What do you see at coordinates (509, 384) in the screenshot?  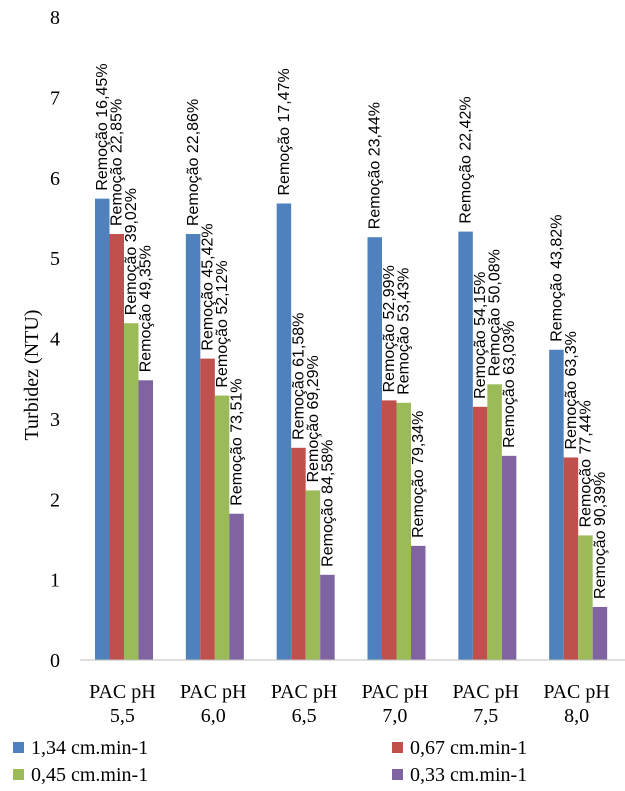 I see `data-label: Remoção 63,03%` at bounding box center [509, 384].